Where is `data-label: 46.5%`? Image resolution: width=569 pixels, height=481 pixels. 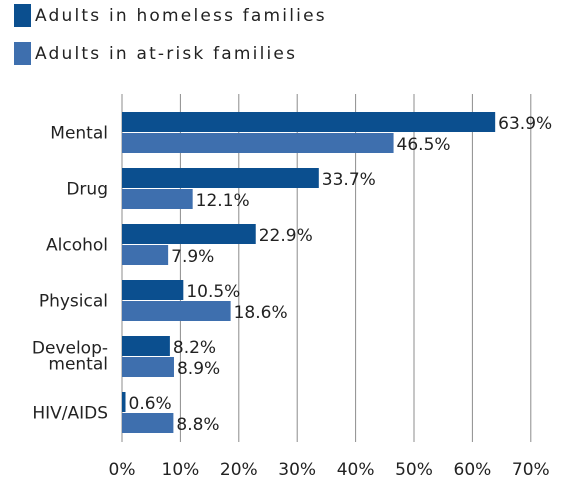
data-label: 46.5% is located at coordinates (424, 145).